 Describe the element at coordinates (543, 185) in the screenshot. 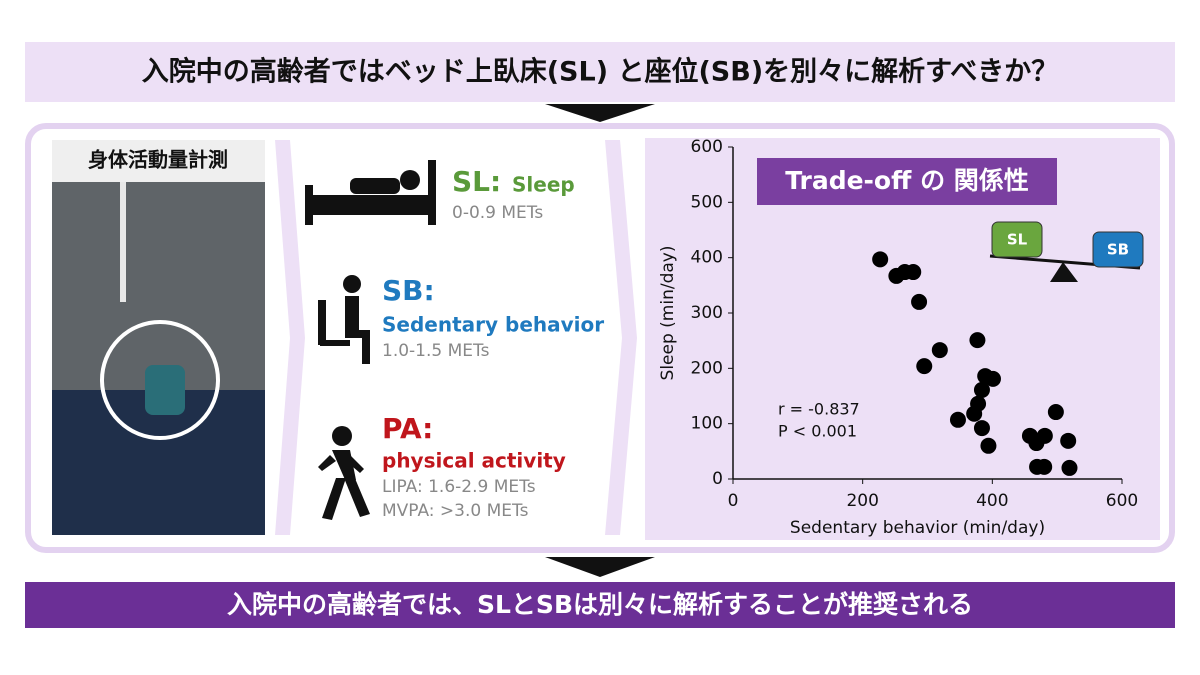

I see `sl-name: Sleep` at that location.